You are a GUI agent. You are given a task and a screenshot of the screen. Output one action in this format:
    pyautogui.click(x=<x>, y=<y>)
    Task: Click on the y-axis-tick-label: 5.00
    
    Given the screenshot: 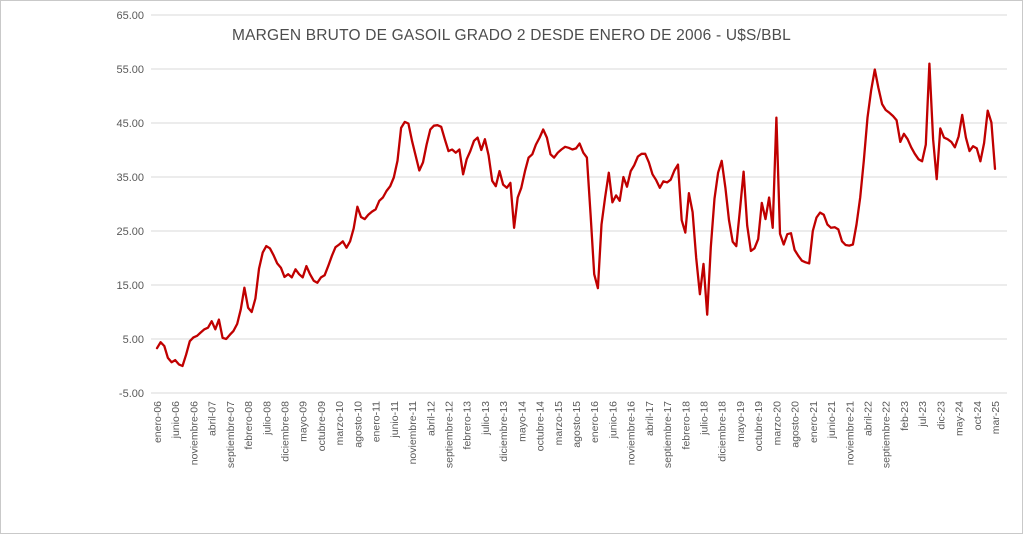 What is the action you would take?
    pyautogui.click(x=133, y=340)
    